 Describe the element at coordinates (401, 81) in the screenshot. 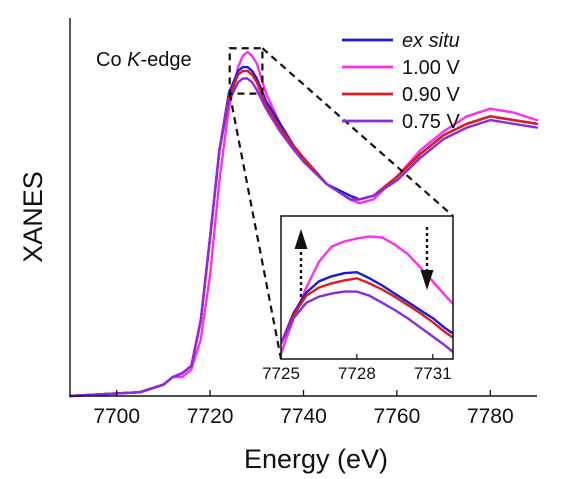

I see `legend: ex situ 1.00 V 0.90 V 0.75 V` at that location.